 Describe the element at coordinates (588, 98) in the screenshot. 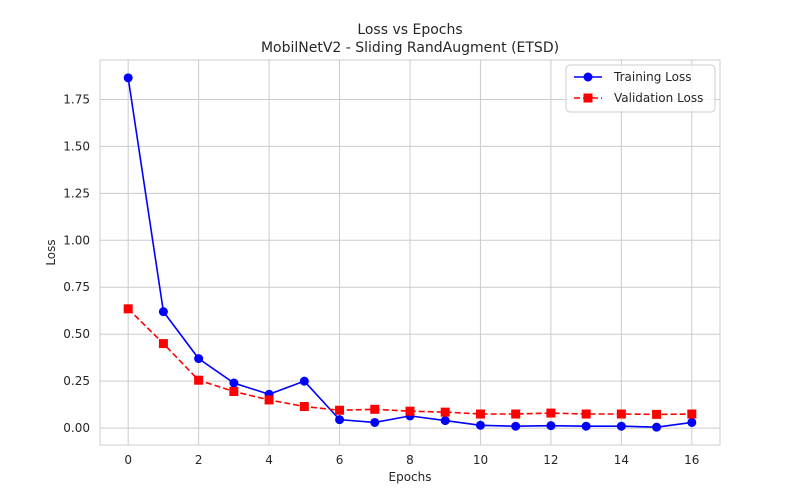

I see `legend-validation-marker` at that location.